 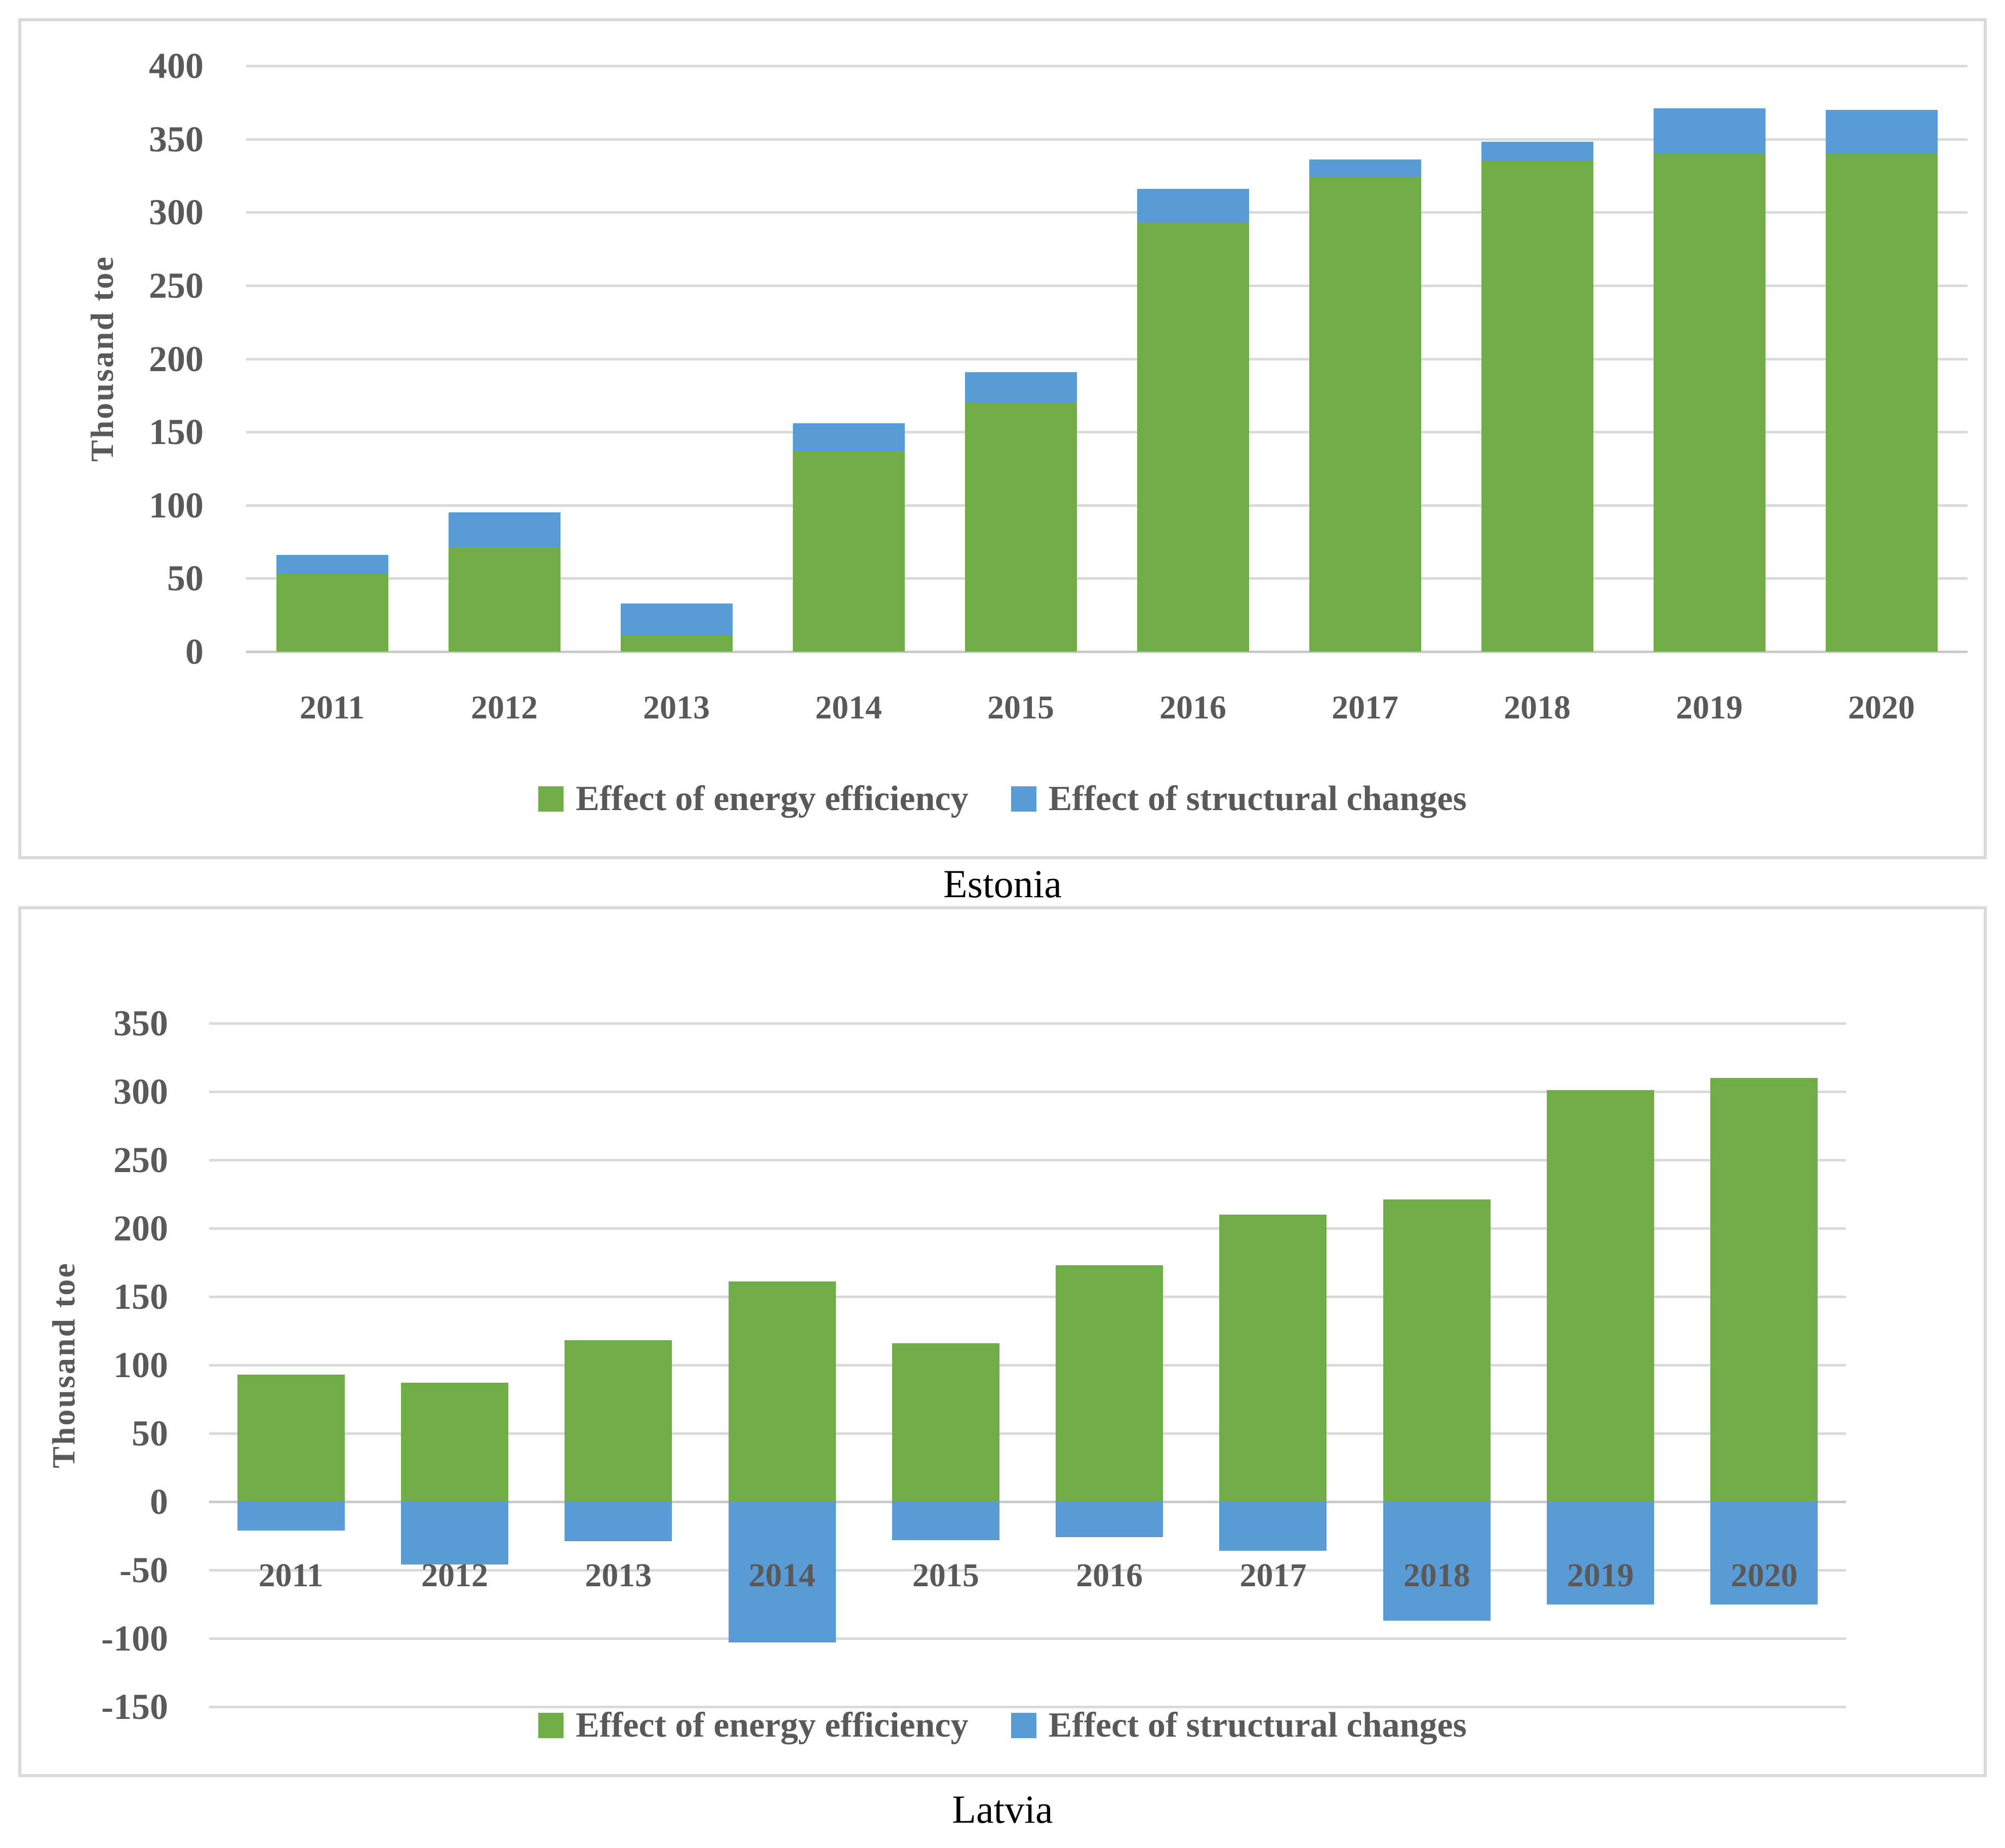 I want to click on y-axis-tick-label: 400, so click(x=176, y=66).